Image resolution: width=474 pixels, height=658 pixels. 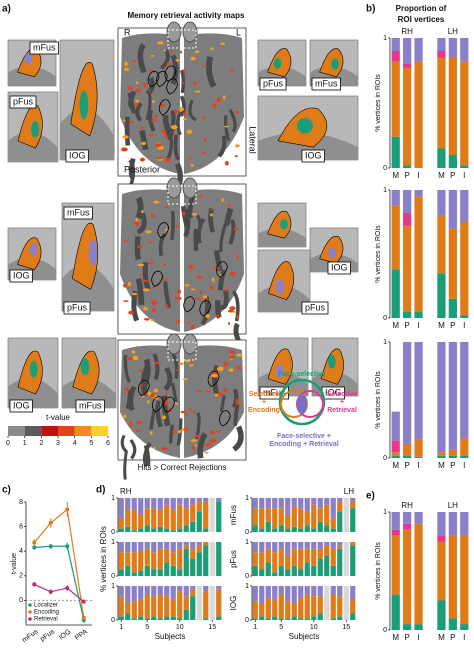 What do you see at coordinates (65, 634) in the screenshot?
I see `x-tick-label: IOG` at bounding box center [65, 634].